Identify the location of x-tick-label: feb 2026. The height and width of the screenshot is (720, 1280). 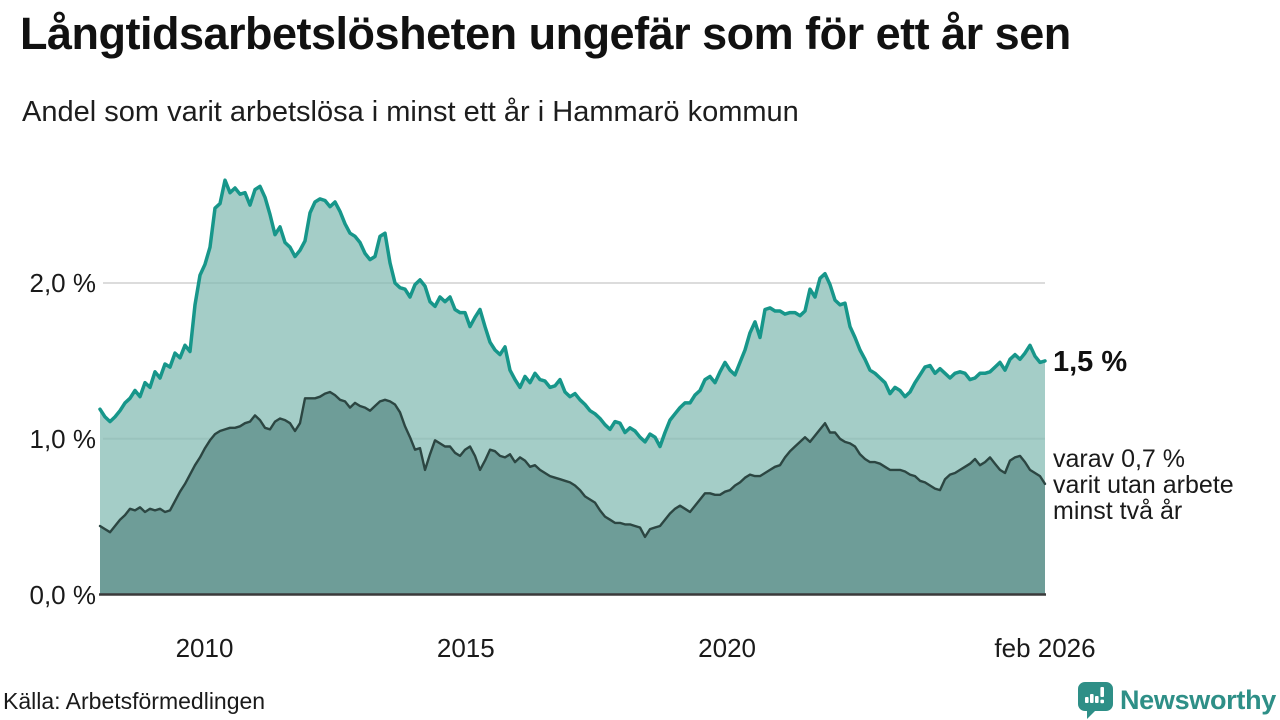
(1045, 648).